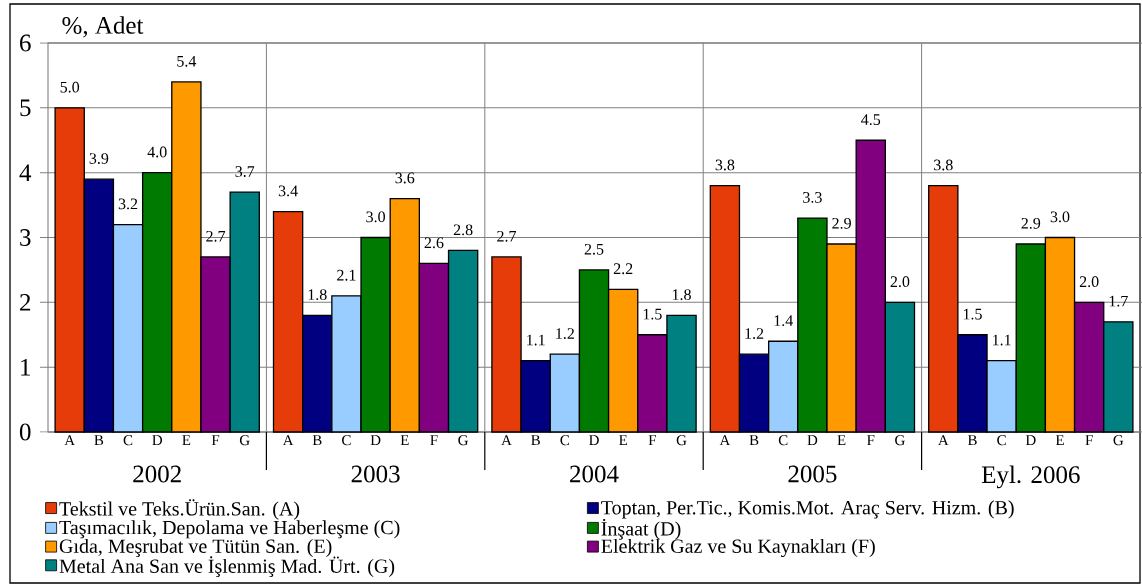 This screenshot has height=587, width=1142. I want to click on x-tick-label: 2003, so click(375, 474).